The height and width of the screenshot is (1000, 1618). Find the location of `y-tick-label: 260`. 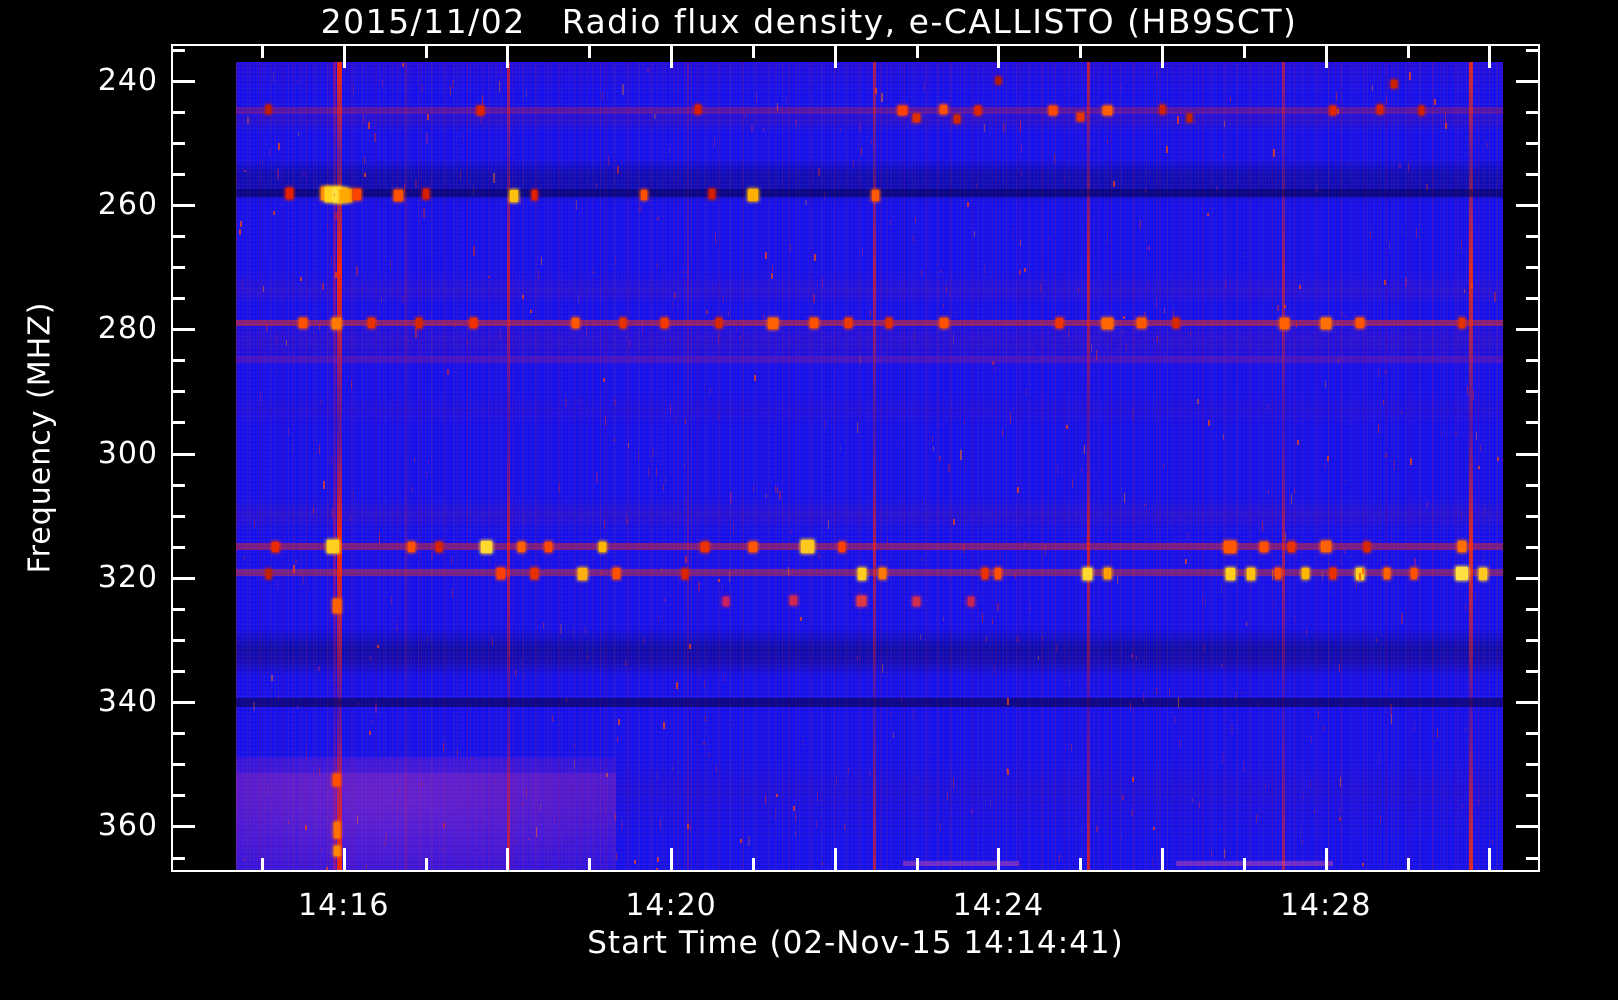

y-tick-label: 260 is located at coordinates (127, 204).